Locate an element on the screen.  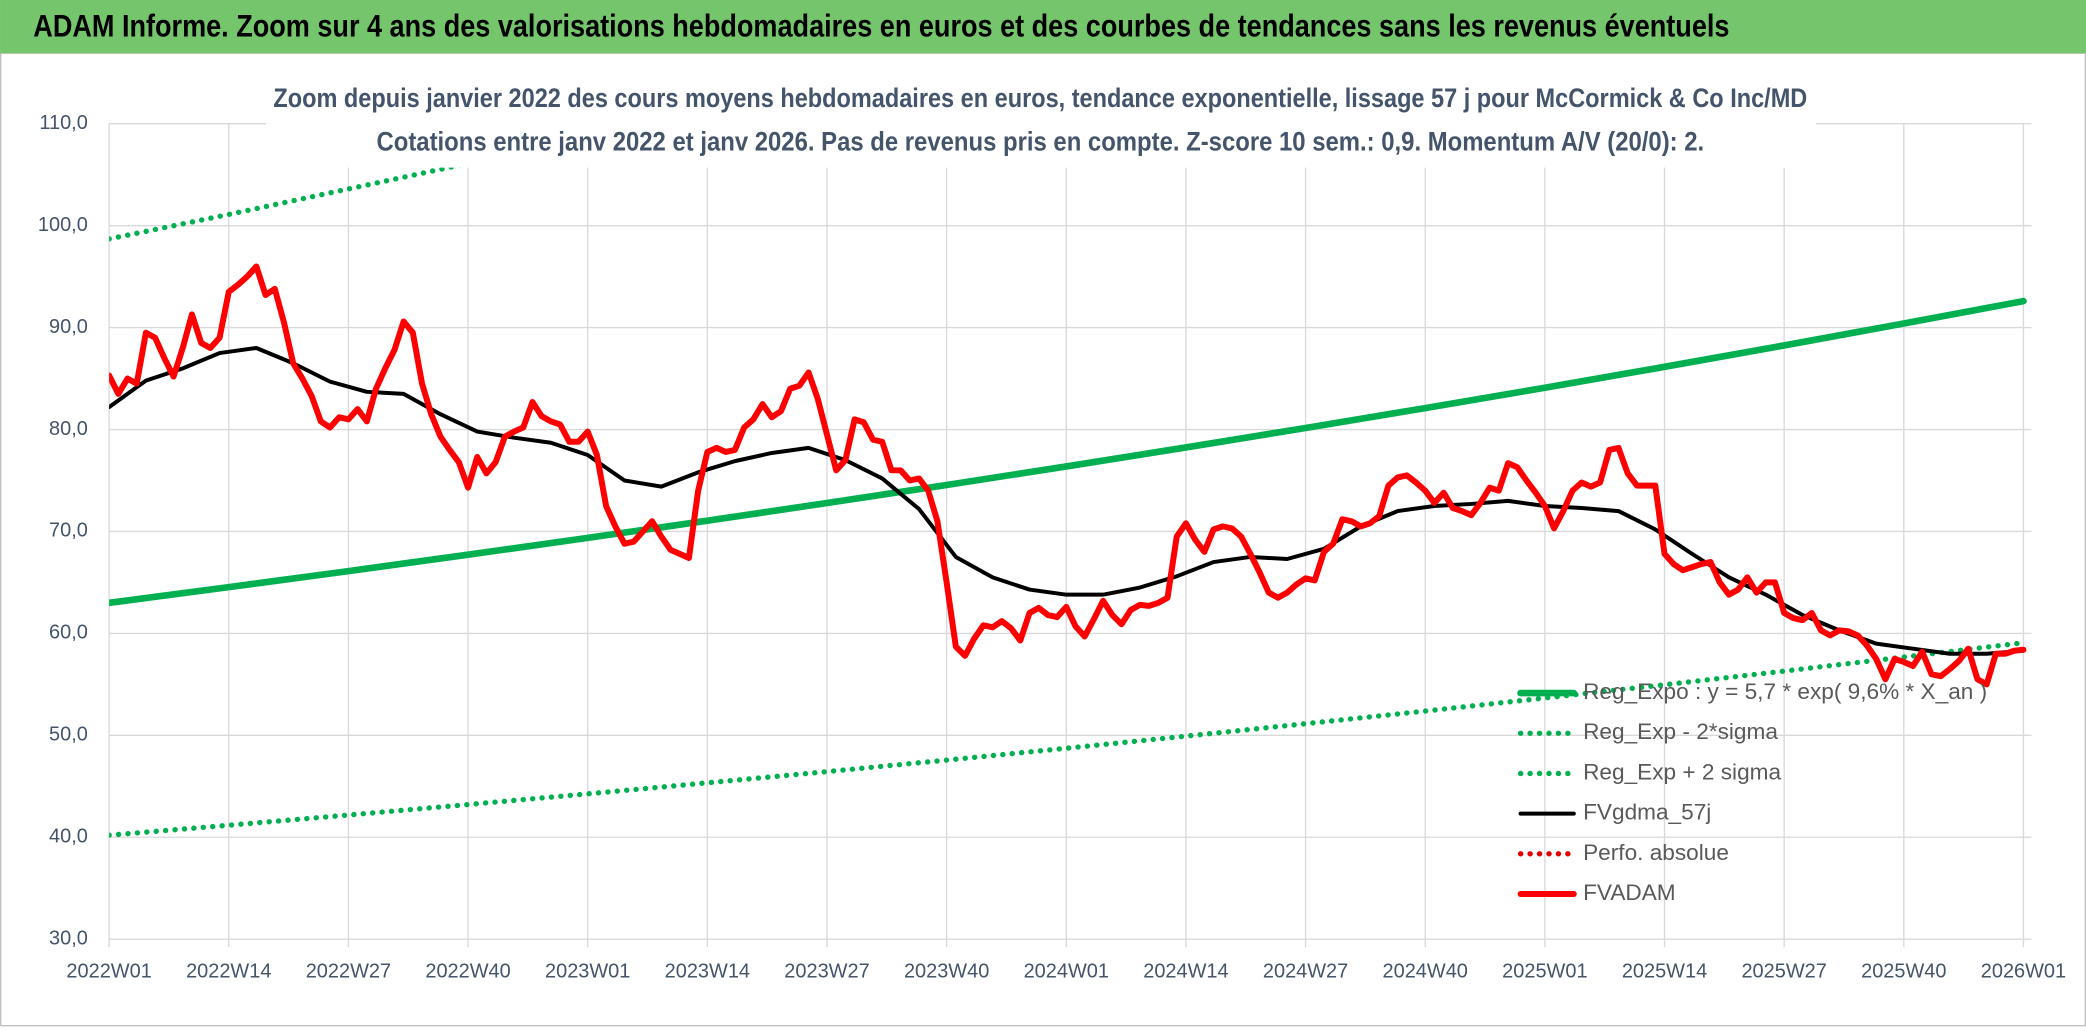
y-tick-label: 100,0 is located at coordinates (63, 225).